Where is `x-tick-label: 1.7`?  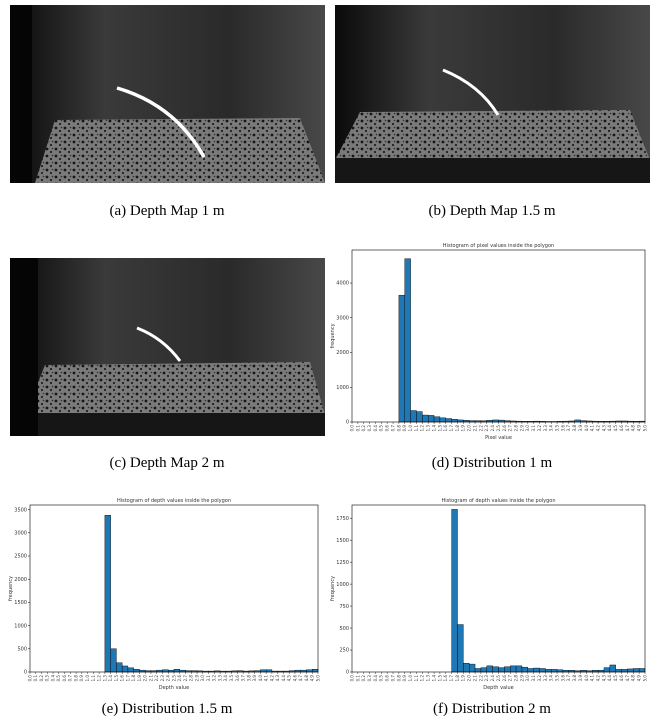
x-tick-label: 1.7 is located at coordinates (451, 428).